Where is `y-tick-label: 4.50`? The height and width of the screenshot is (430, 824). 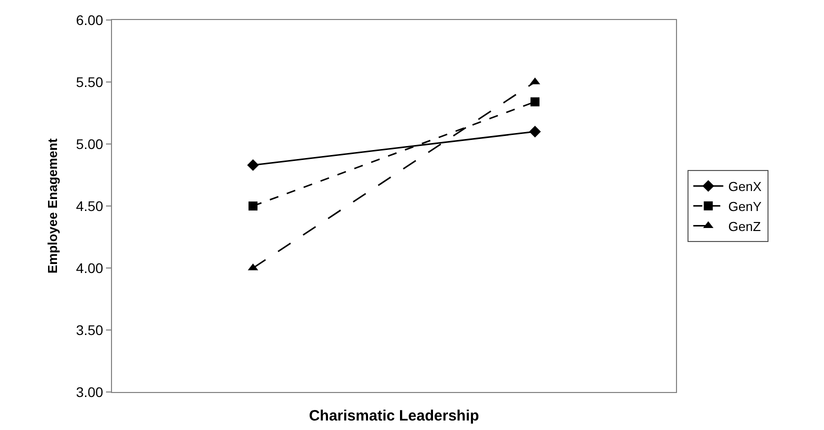
y-tick-label: 4.50 is located at coordinates (90, 206).